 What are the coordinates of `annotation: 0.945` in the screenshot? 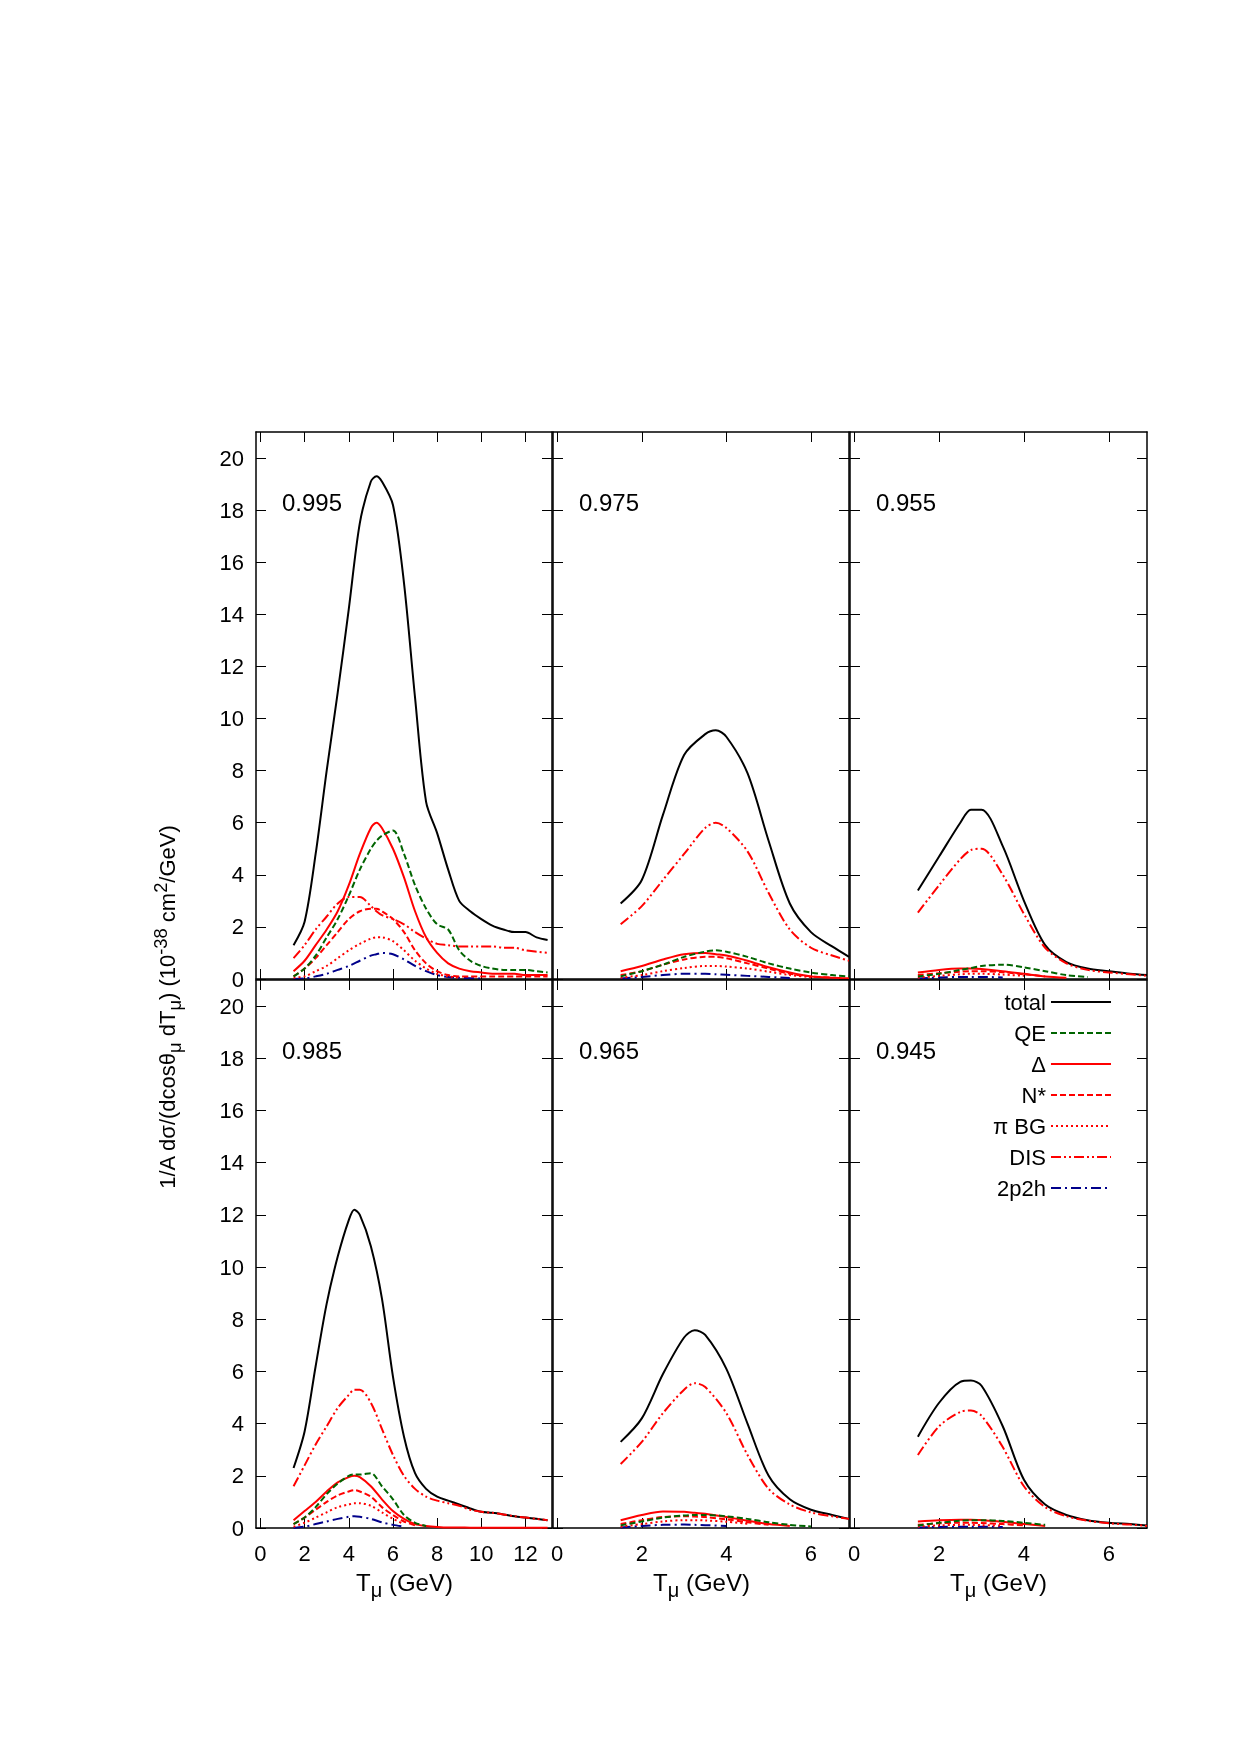 It's located at (906, 1049).